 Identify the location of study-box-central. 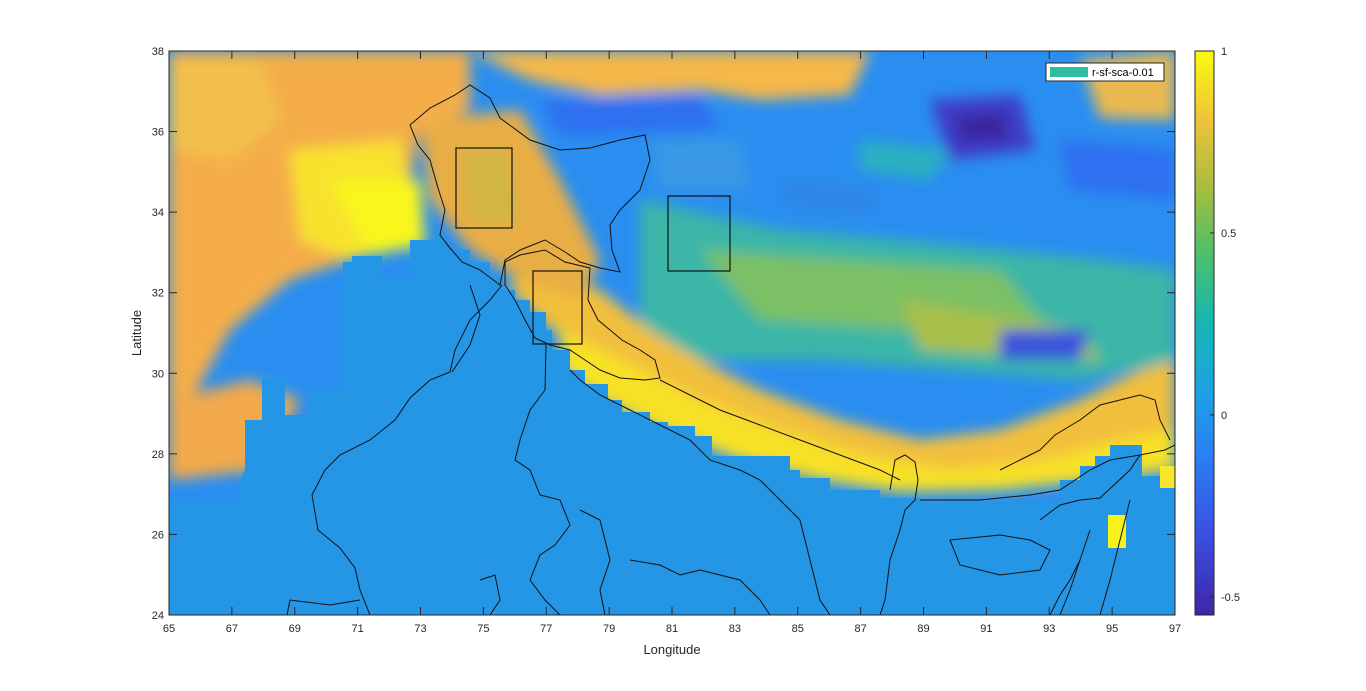
(699, 233).